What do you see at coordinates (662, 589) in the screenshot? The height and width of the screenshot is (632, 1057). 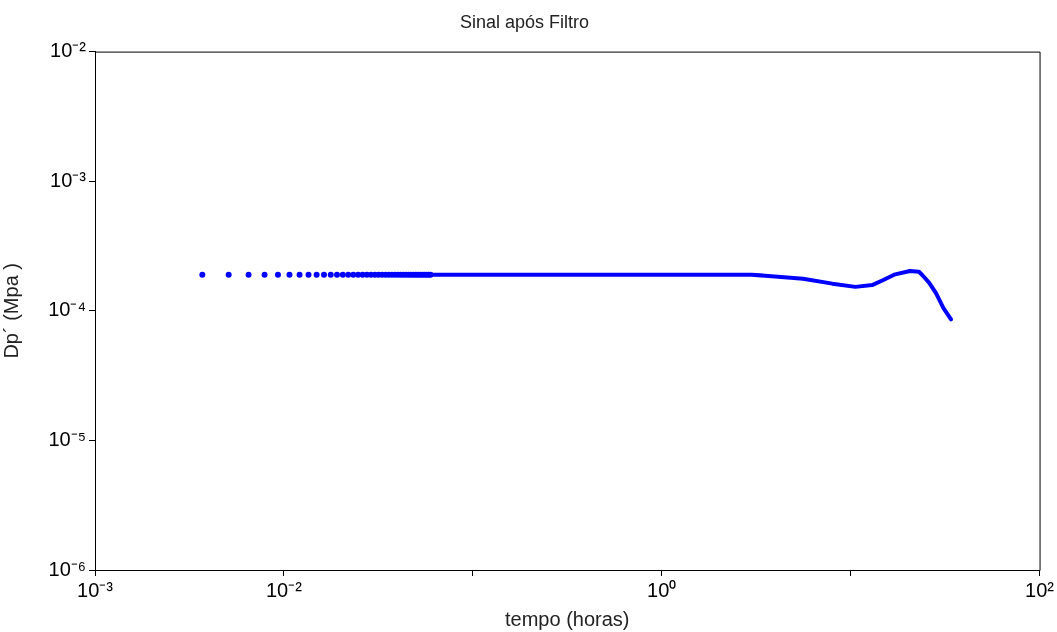 I see `x-tick-label: 10⁰` at bounding box center [662, 589].